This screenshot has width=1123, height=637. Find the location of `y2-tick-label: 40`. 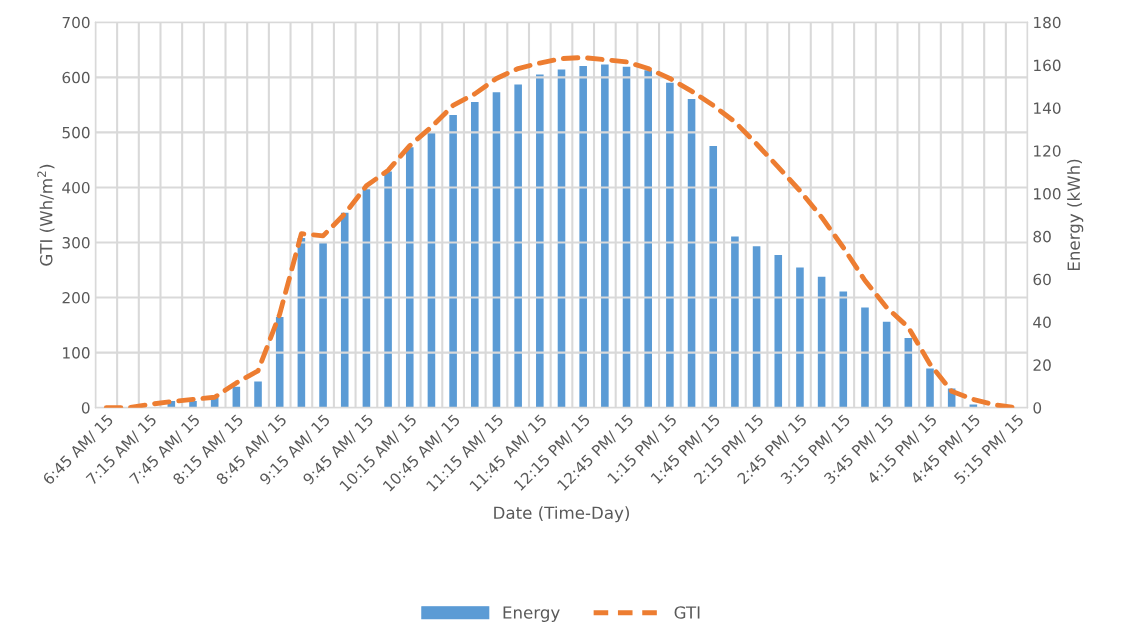

y2-tick-label: 40 is located at coordinates (1042, 322).